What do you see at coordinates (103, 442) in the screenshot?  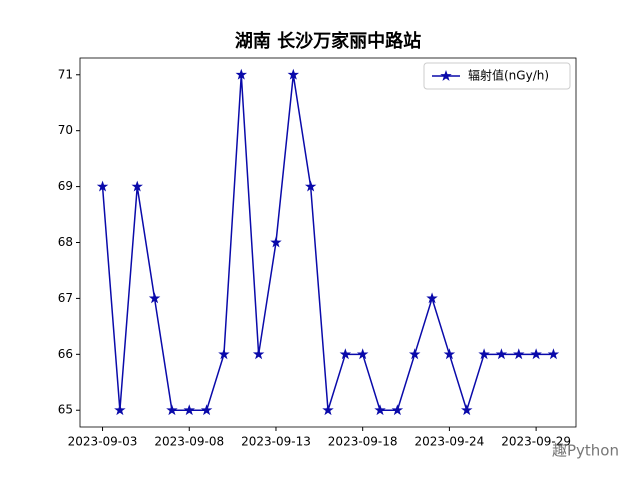 I see `x-tick-label: 2023-09-03` at bounding box center [103, 442].